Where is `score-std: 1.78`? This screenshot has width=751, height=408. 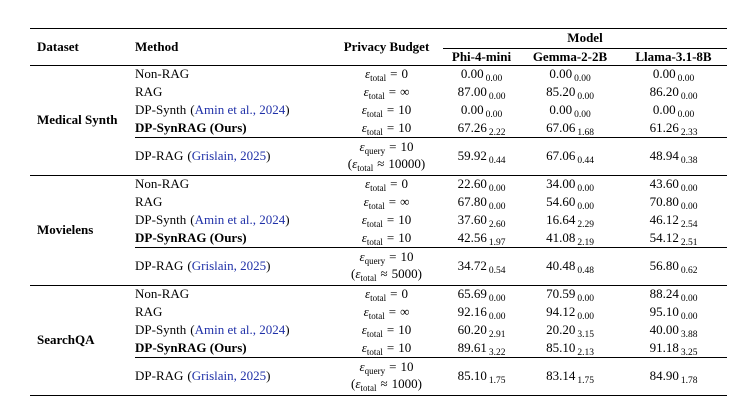
score-std: 1.78 is located at coordinates (689, 381).